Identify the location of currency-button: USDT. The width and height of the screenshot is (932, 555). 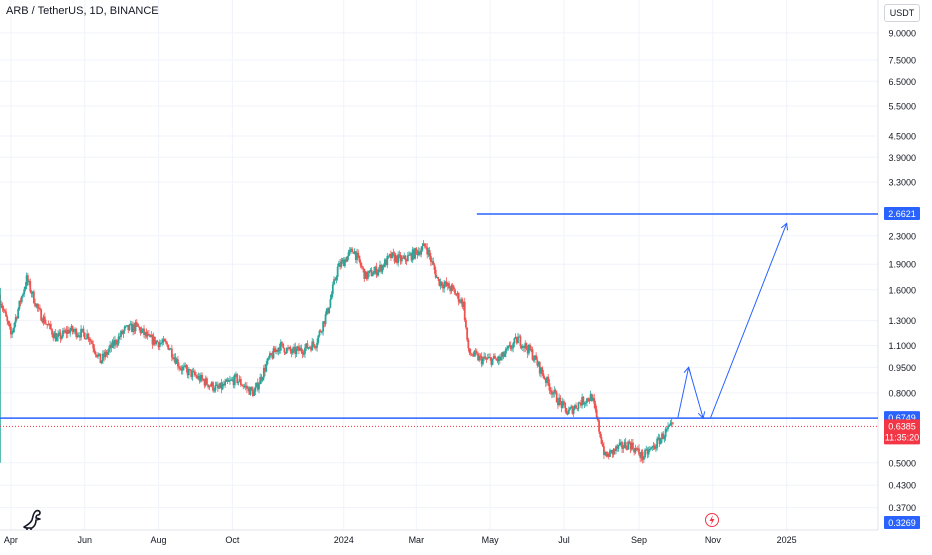
(902, 13).